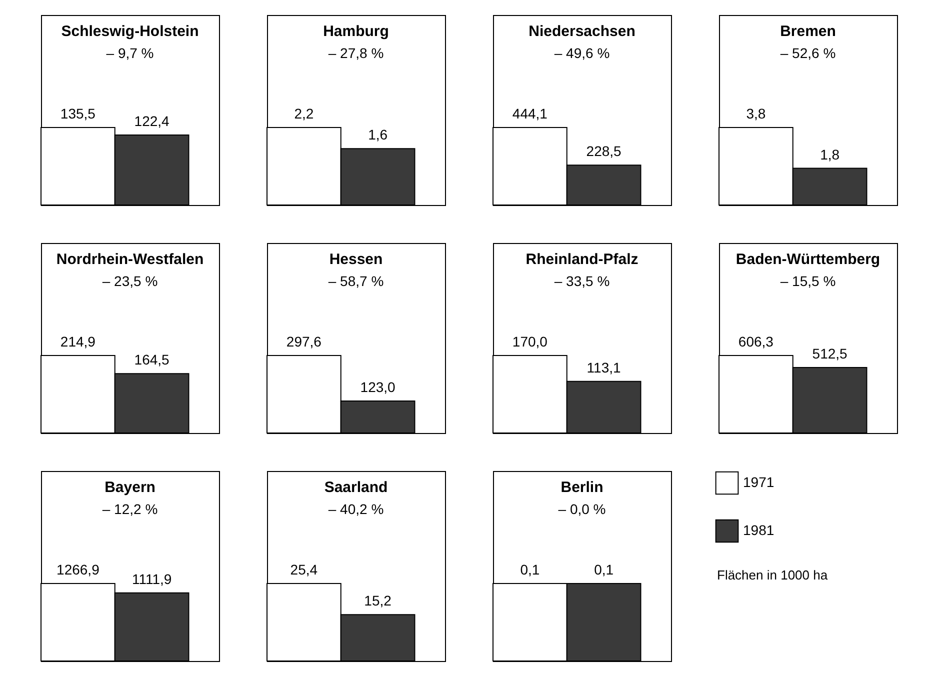 The height and width of the screenshot is (679, 934). Describe the element at coordinates (808, 259) in the screenshot. I see `chart-title: Baden-Württemberg` at that location.